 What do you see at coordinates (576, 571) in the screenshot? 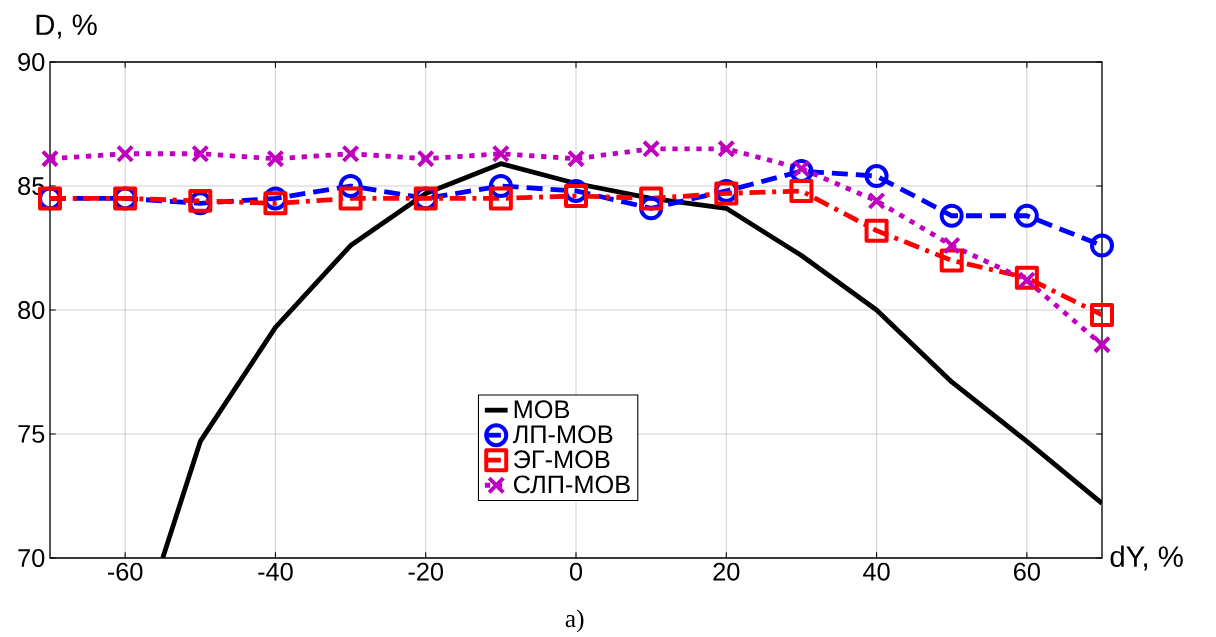
I see `x-tick-label: 0` at bounding box center [576, 571].